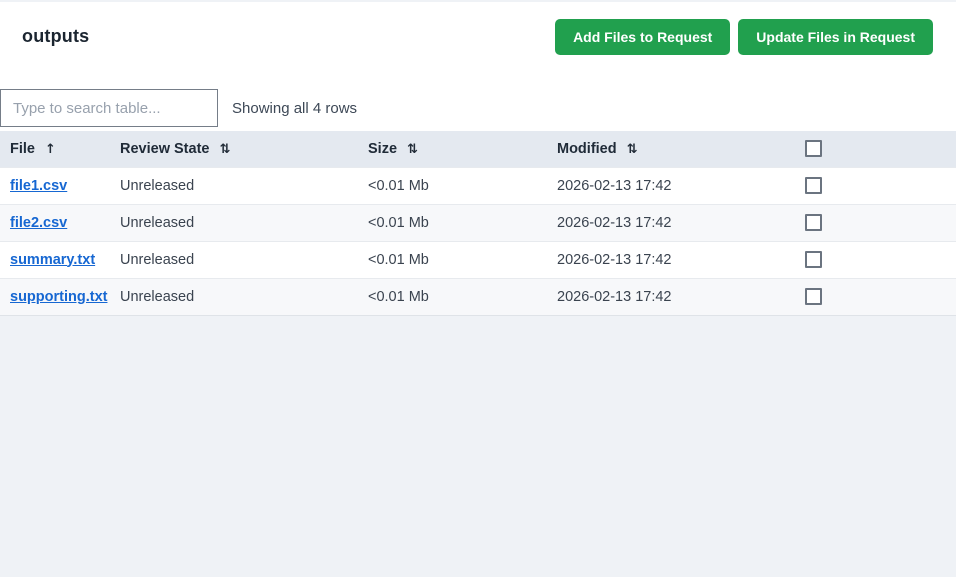 The height and width of the screenshot is (577, 956). Describe the element at coordinates (452, 149) in the screenshot. I see `column-header-size: Size ⇅` at that location.